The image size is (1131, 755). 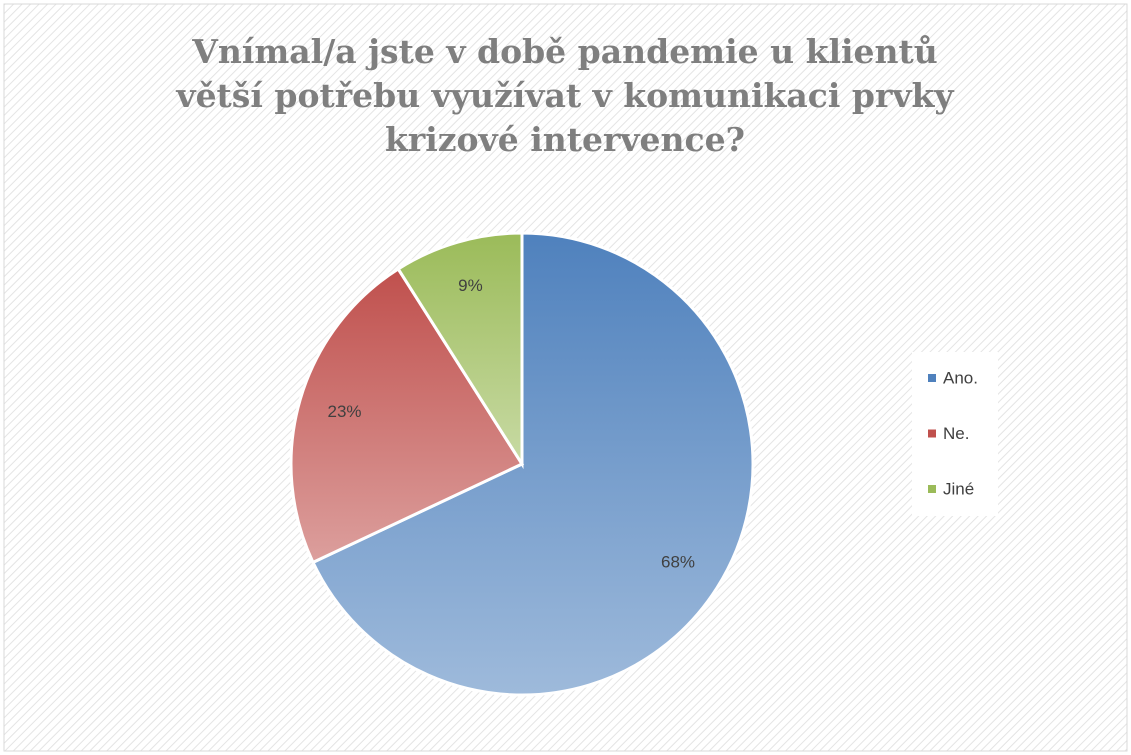 I want to click on legend-label: Ne., so click(x=956, y=433).